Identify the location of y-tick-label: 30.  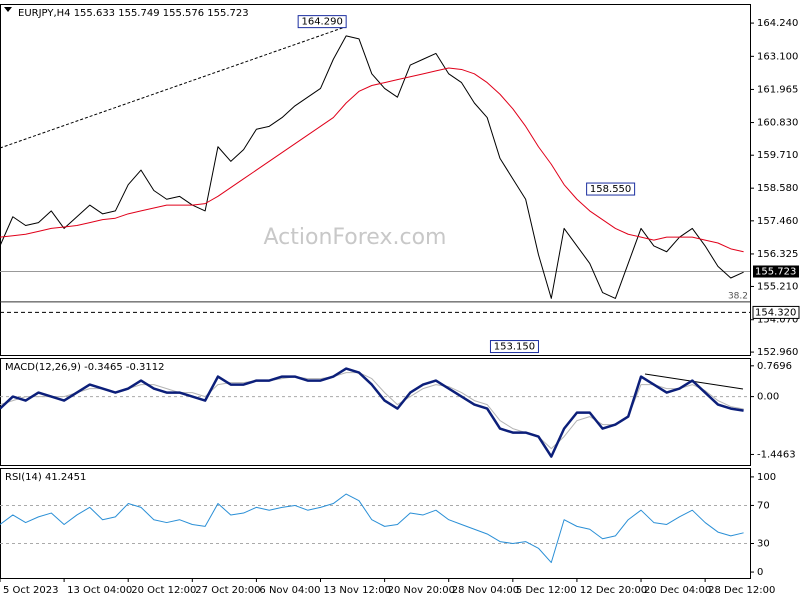
(763, 544).